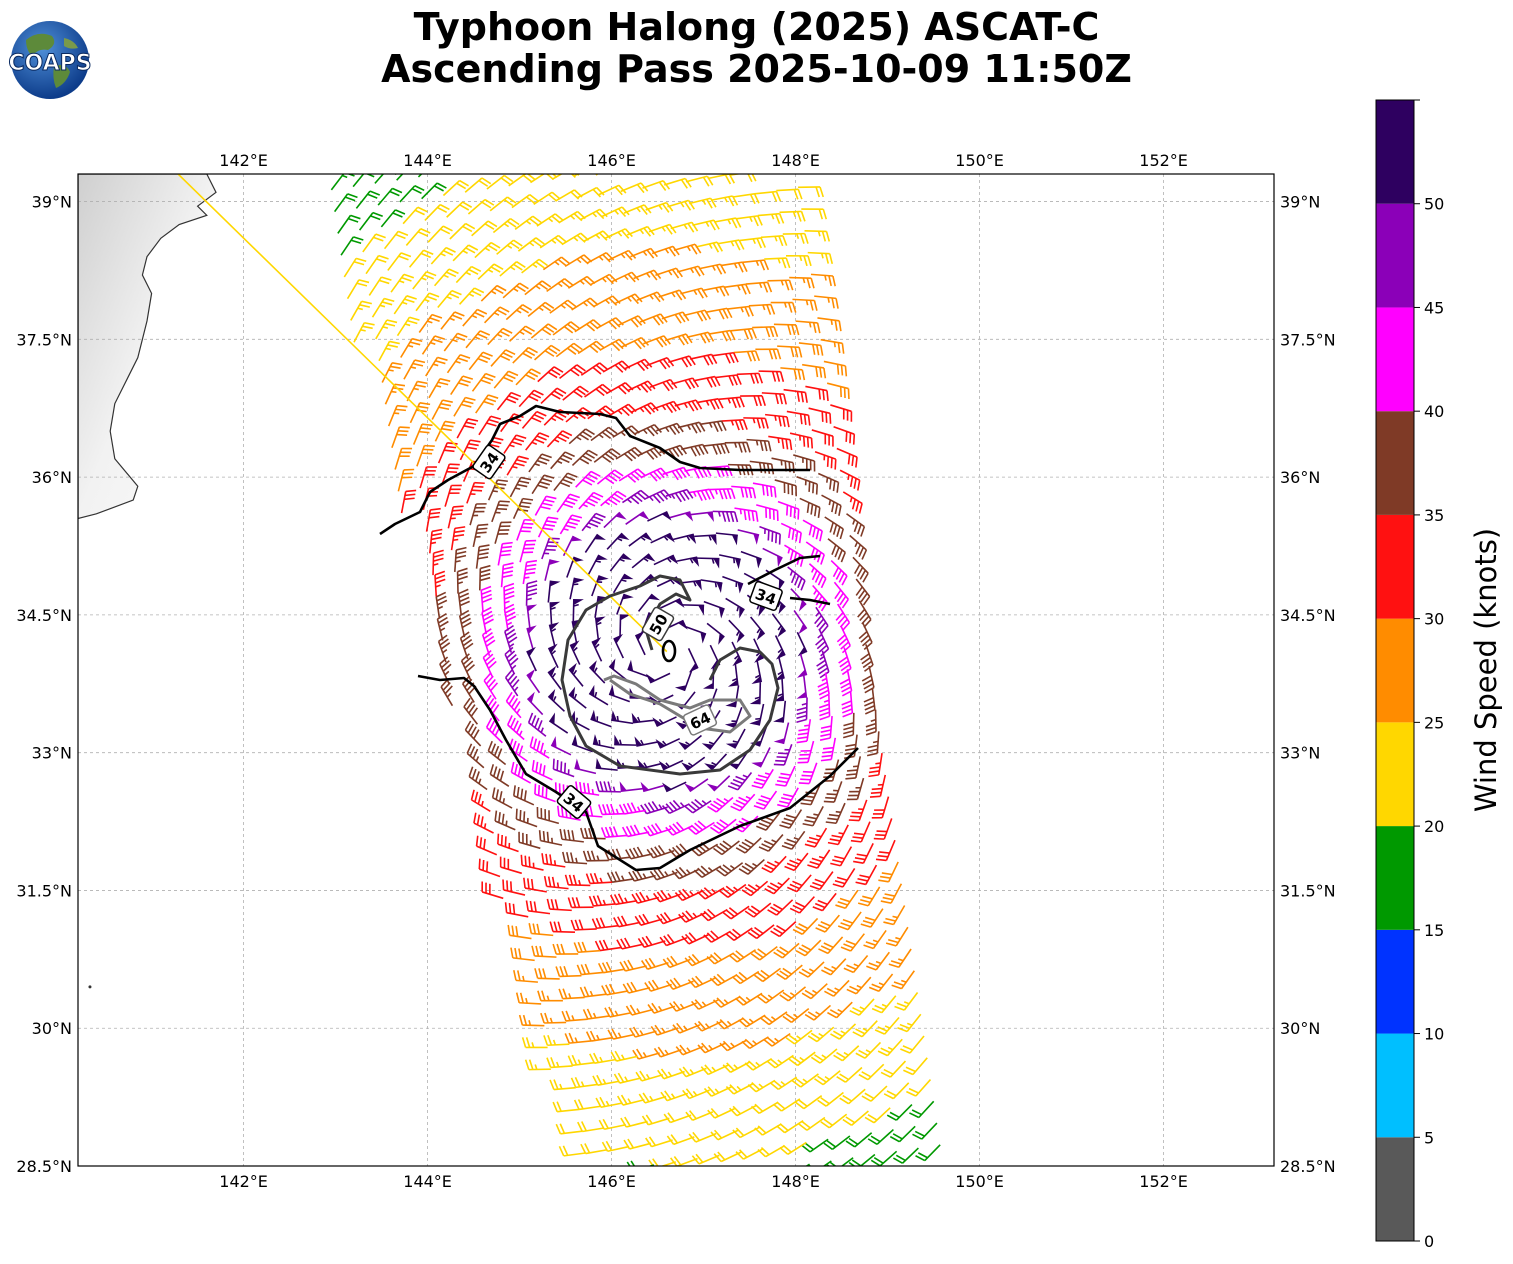  Describe the element at coordinates (1434, 204) in the screenshot. I see `colorbar-tick-label: 50` at that location.